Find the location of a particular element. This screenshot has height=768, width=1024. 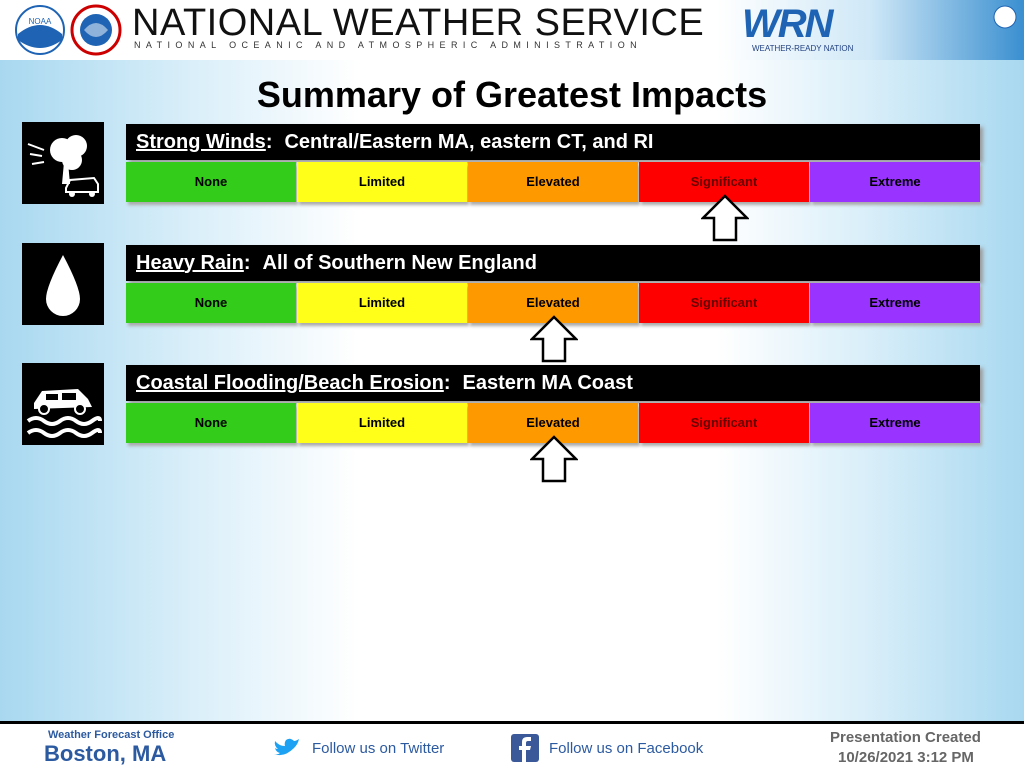

office: Boston, MA is located at coordinates (105, 753).